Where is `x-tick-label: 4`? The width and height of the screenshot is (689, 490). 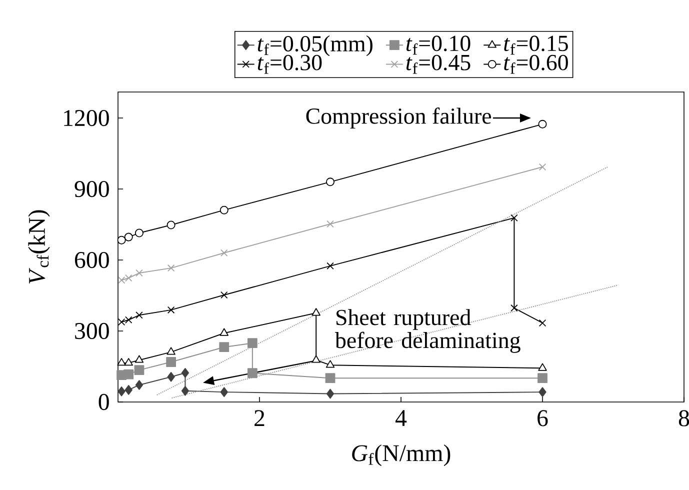
x-tick-label: 4 is located at coordinates (401, 418).